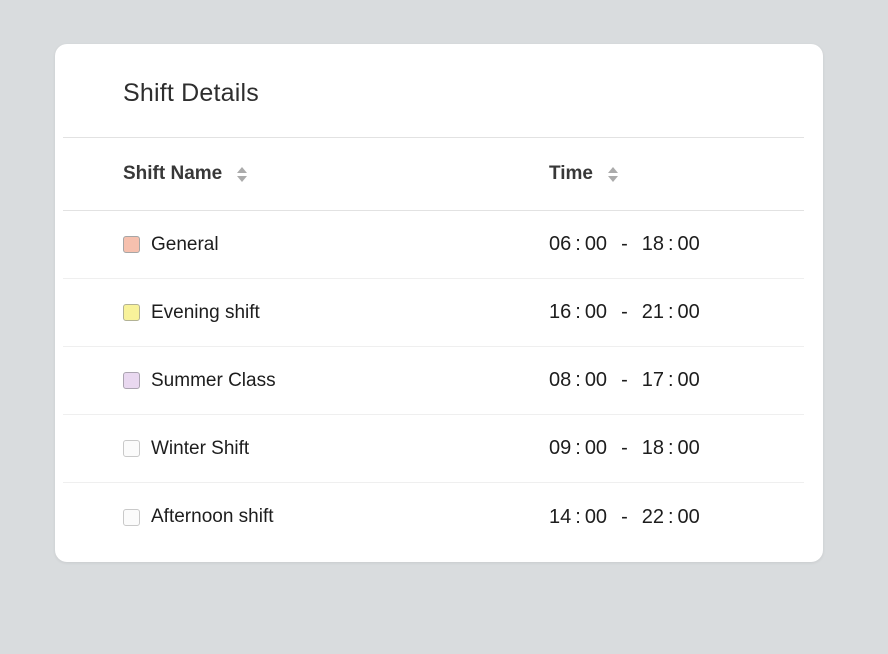  I want to click on table-row: Afternoon shift 14:00 - 22:00, so click(433, 517).